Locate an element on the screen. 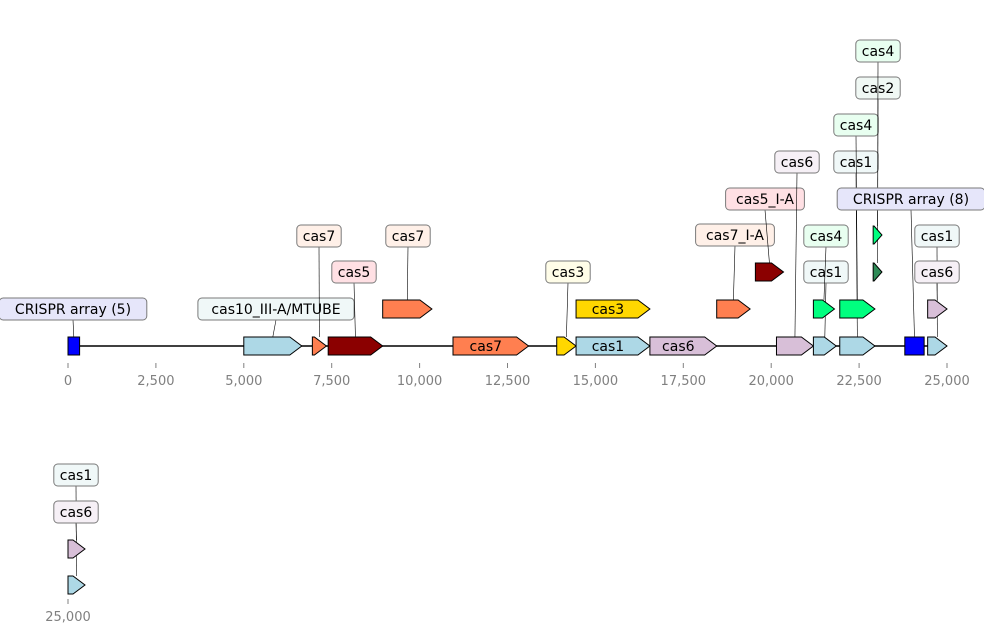  feature-cas2 is located at coordinates (877, 272).